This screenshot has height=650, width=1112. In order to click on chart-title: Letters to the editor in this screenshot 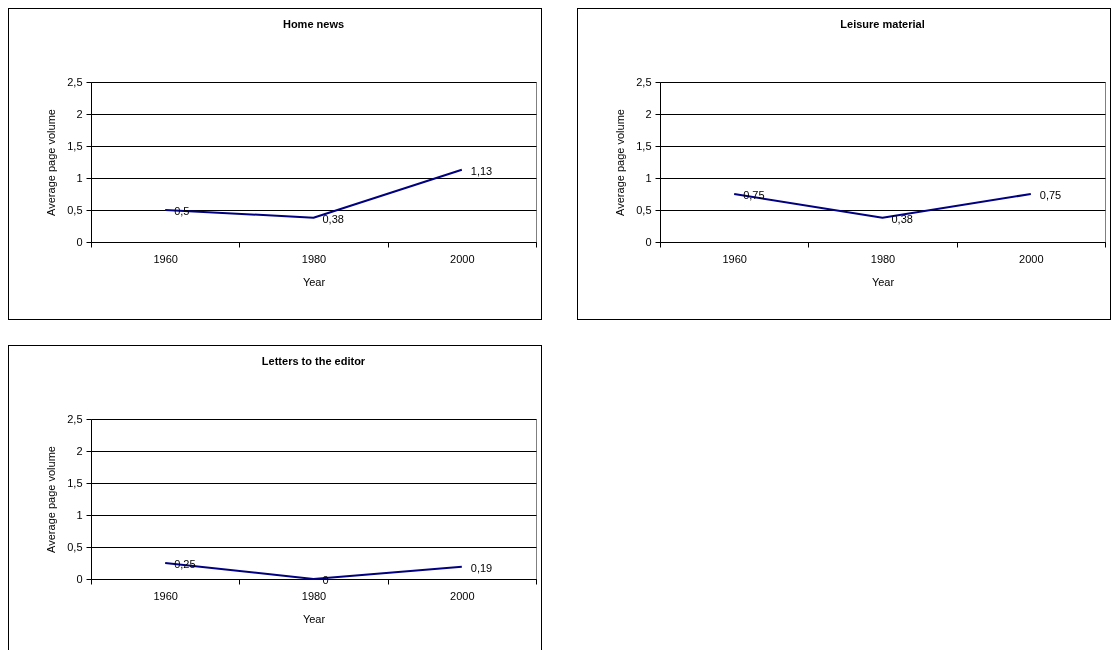, I will do `click(313, 361)`.